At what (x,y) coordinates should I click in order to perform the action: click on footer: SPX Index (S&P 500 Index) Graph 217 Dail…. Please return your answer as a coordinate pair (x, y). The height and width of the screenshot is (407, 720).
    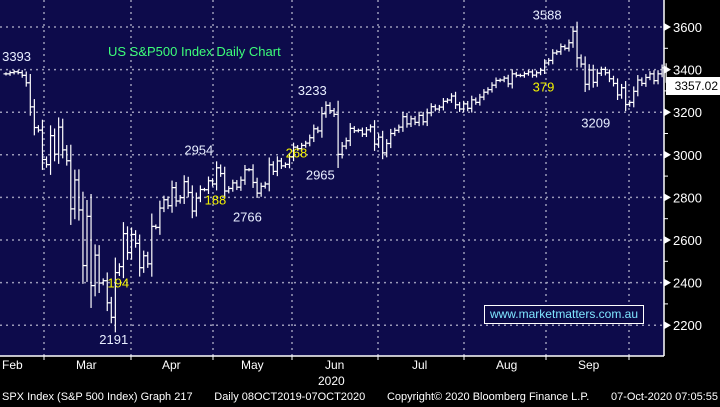
    Looking at the image, I should click on (360, 397).